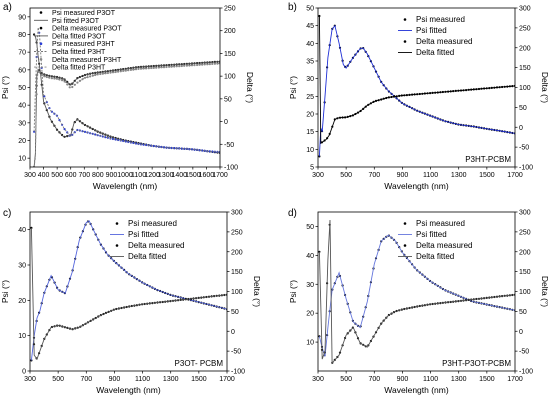  I want to click on legend-label: Delta measured P3HT, so click(87, 60).